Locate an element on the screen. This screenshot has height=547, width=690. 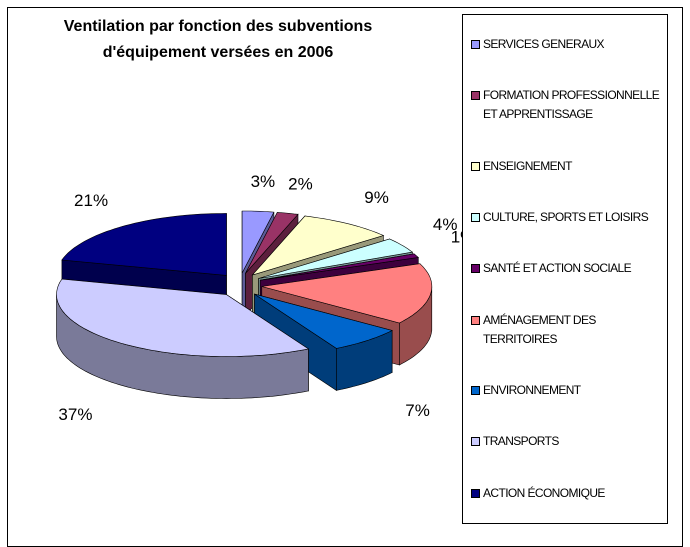
data-label: 2% is located at coordinates (300, 184).